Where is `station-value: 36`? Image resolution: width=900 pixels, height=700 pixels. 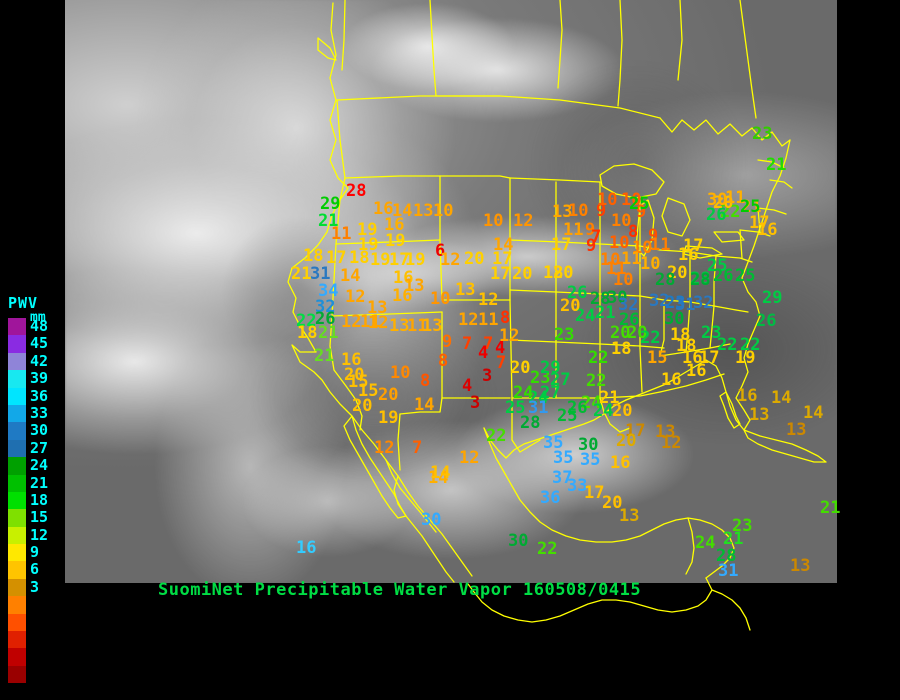 station-value: 36 is located at coordinates (550, 498).